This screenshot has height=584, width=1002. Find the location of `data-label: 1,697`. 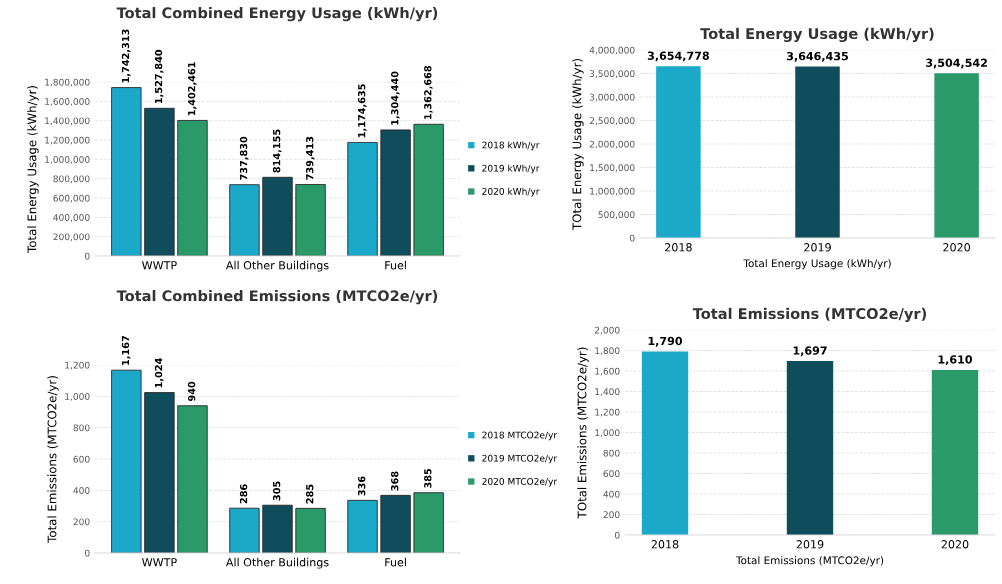

data-label: 1,697 is located at coordinates (810, 351).